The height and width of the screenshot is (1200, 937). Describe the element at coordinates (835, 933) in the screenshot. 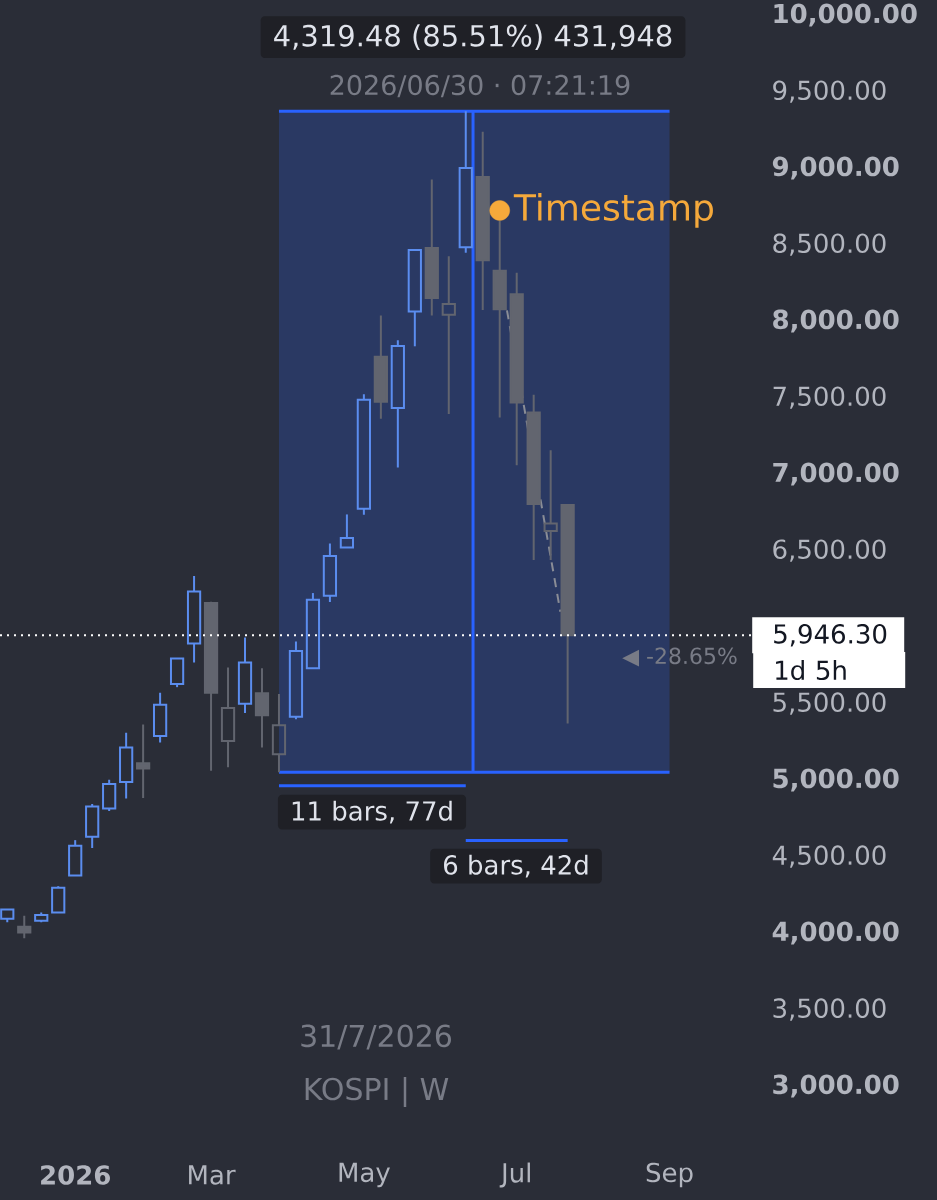

I see `y-tick-label: 4,000.00` at that location.